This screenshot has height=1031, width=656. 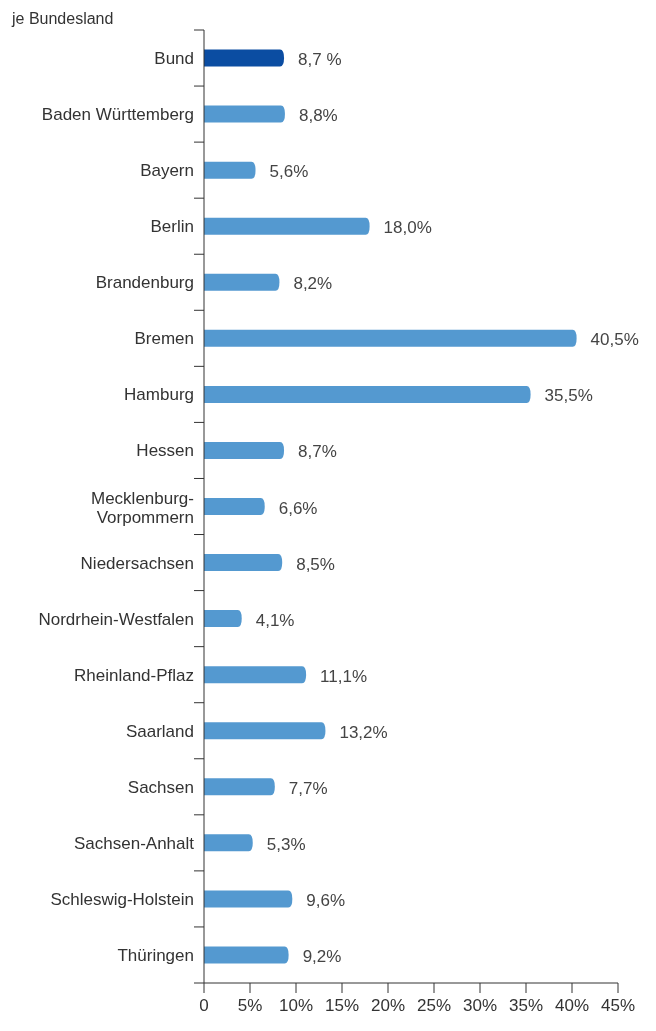 I want to click on data-label: 9,6%, so click(x=326, y=900).